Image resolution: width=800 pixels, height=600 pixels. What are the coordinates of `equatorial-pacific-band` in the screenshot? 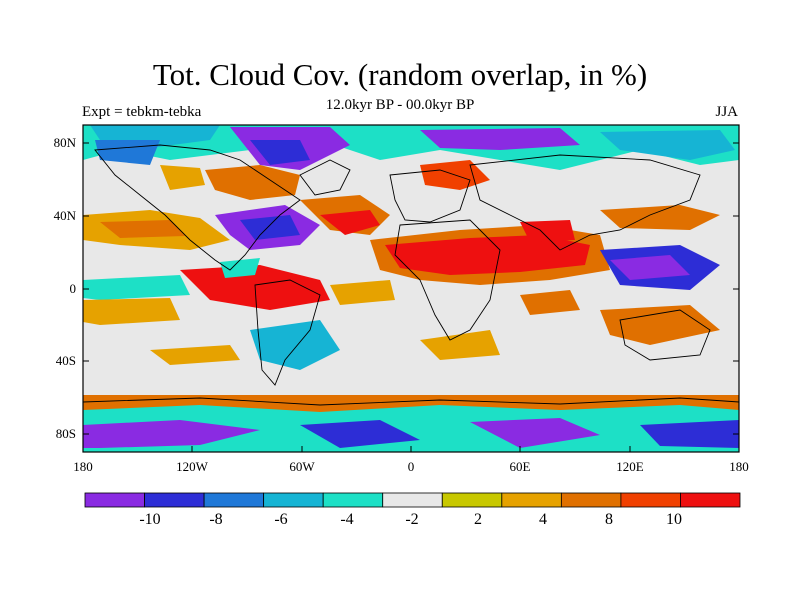 It's located at (136, 287).